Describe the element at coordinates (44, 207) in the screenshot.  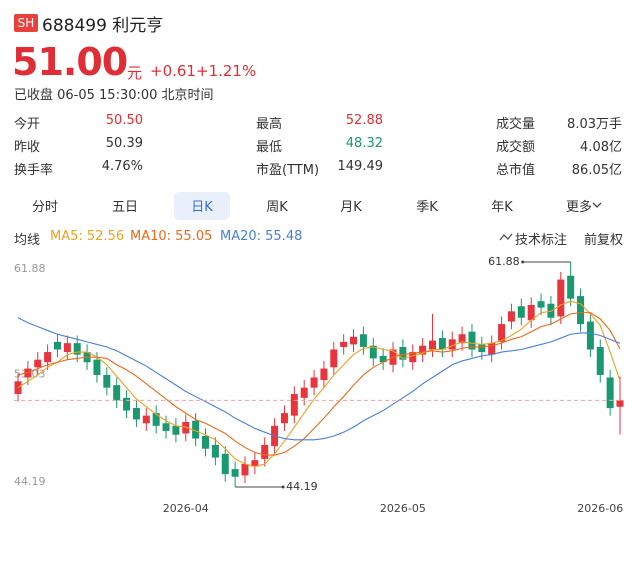
I see `tab: 分时` at that location.